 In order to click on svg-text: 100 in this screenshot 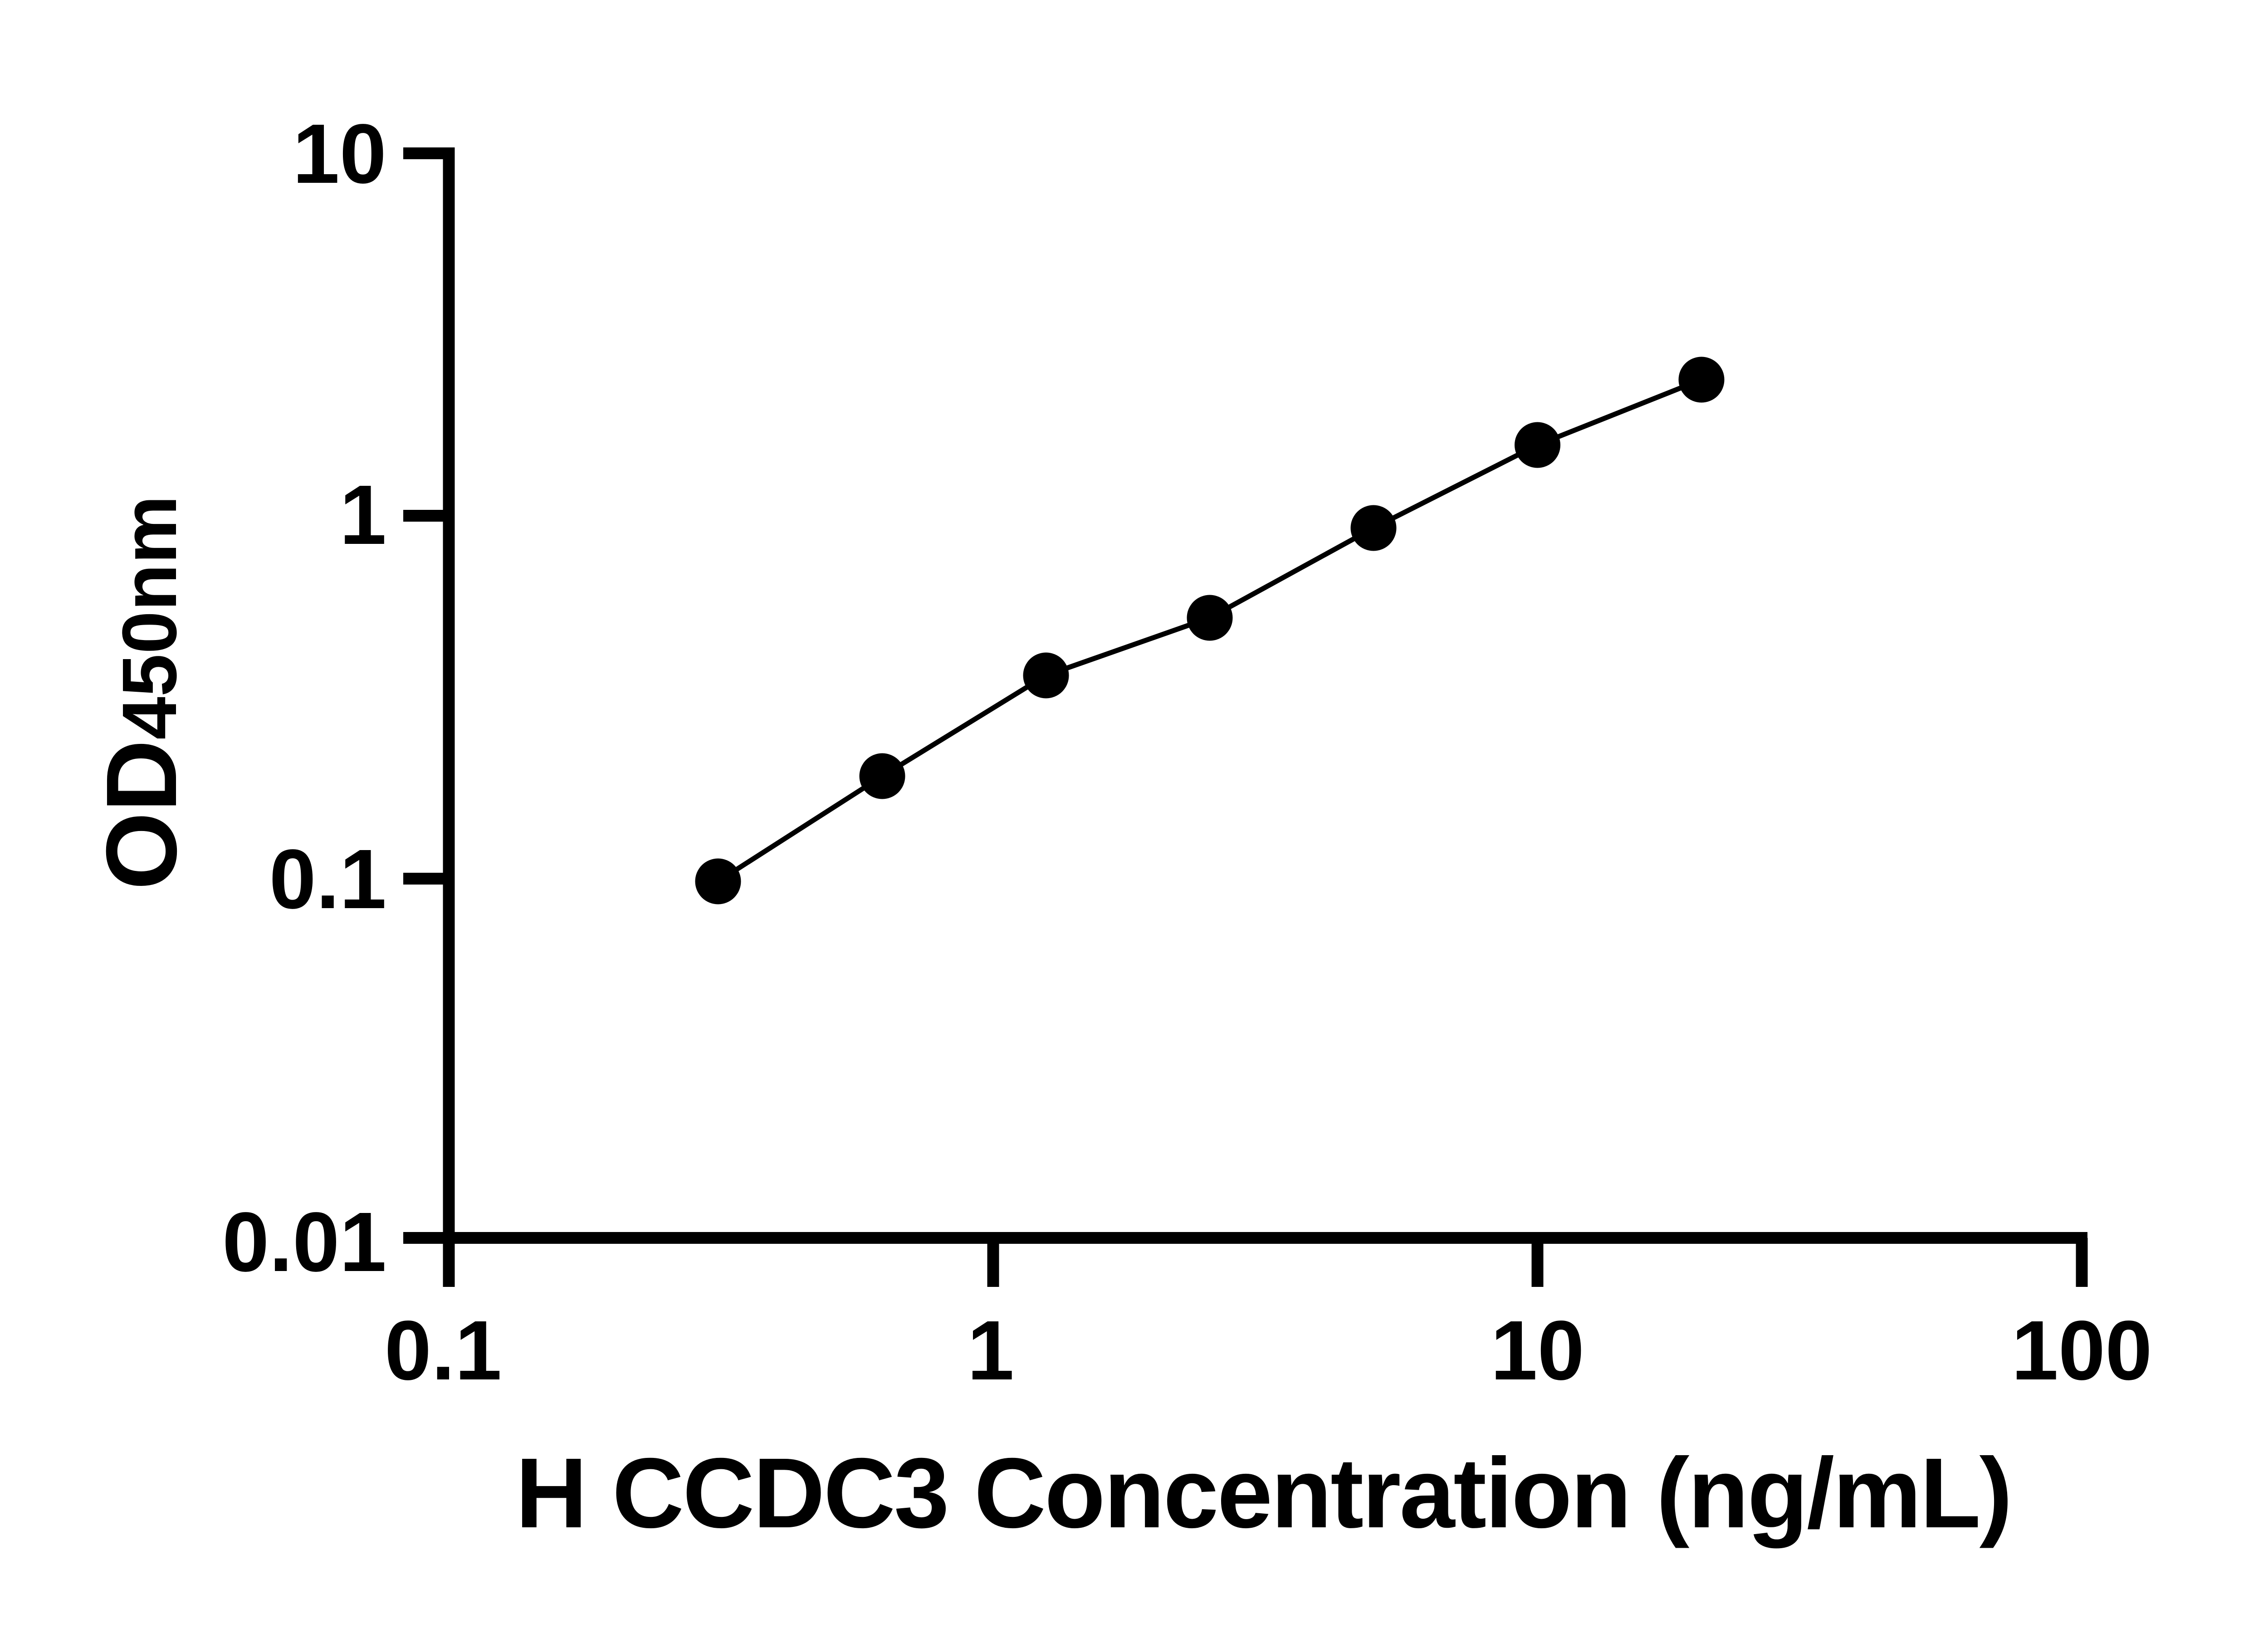, I will do `click(2081, 1351)`.